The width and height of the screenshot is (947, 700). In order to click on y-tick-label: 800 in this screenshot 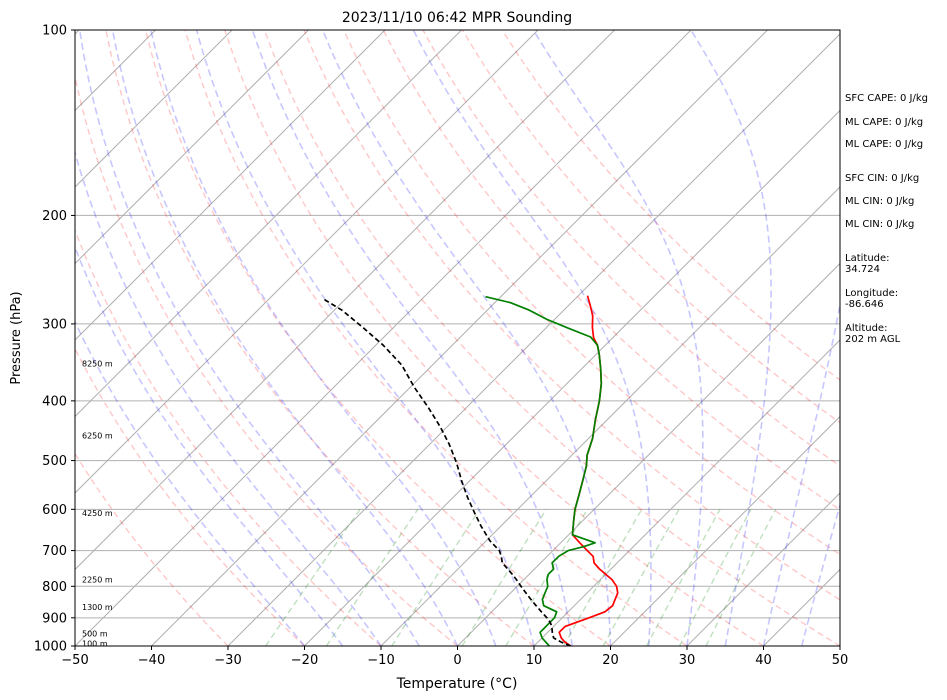, I will do `click(54, 587)`.